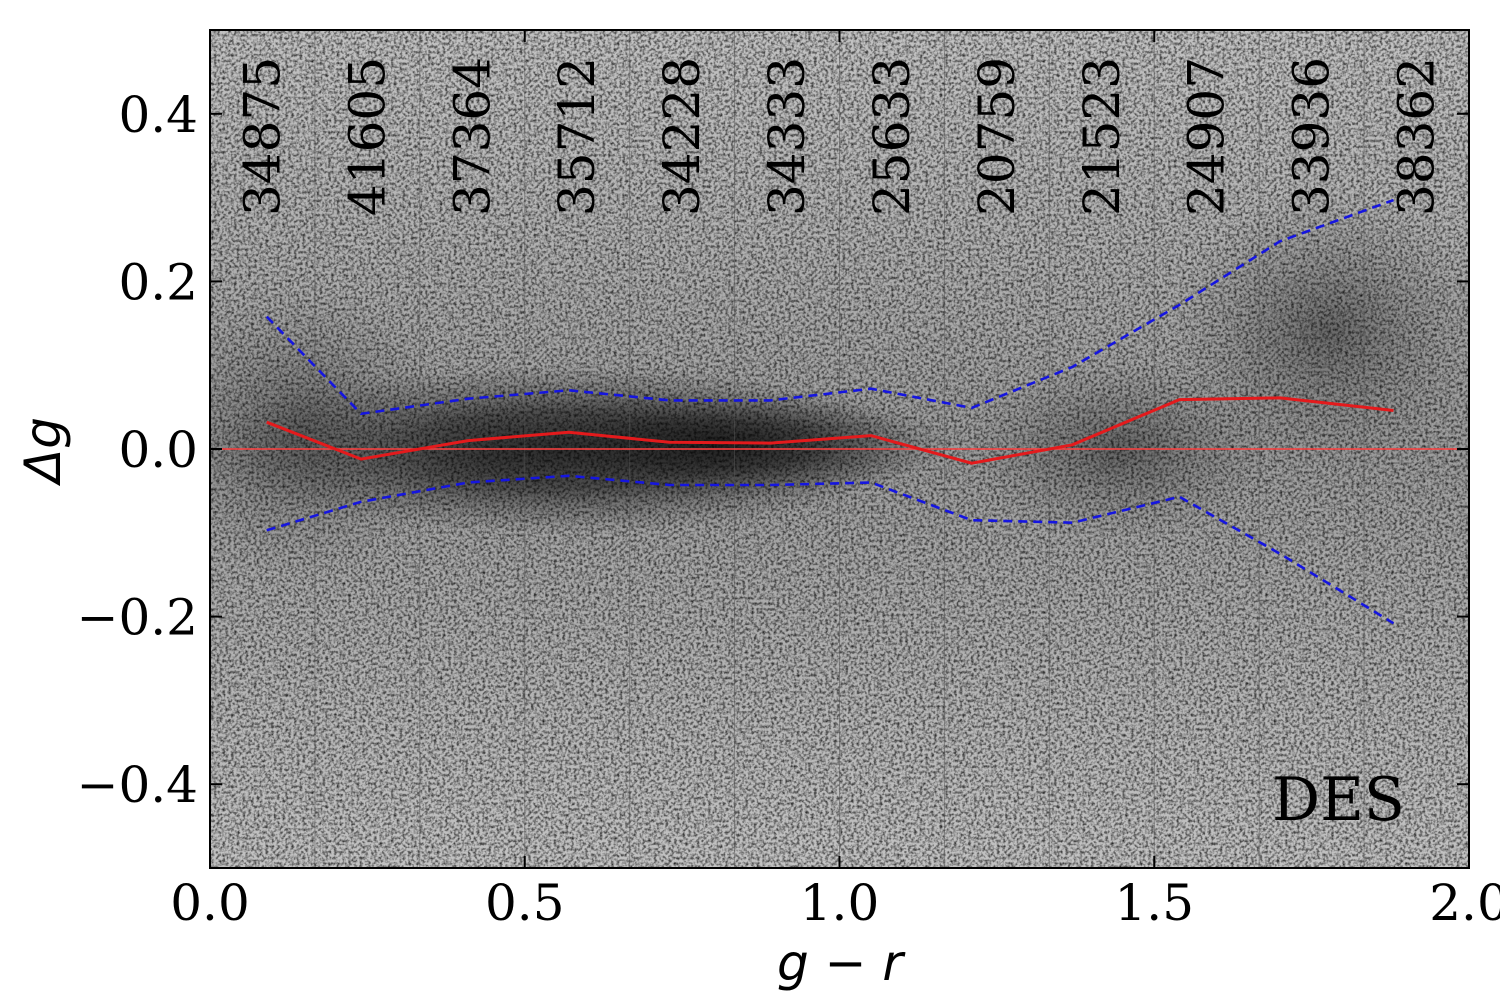  Describe the element at coordinates (263, 136) in the screenshot. I see `bin-count-label-0: 34875` at that location.